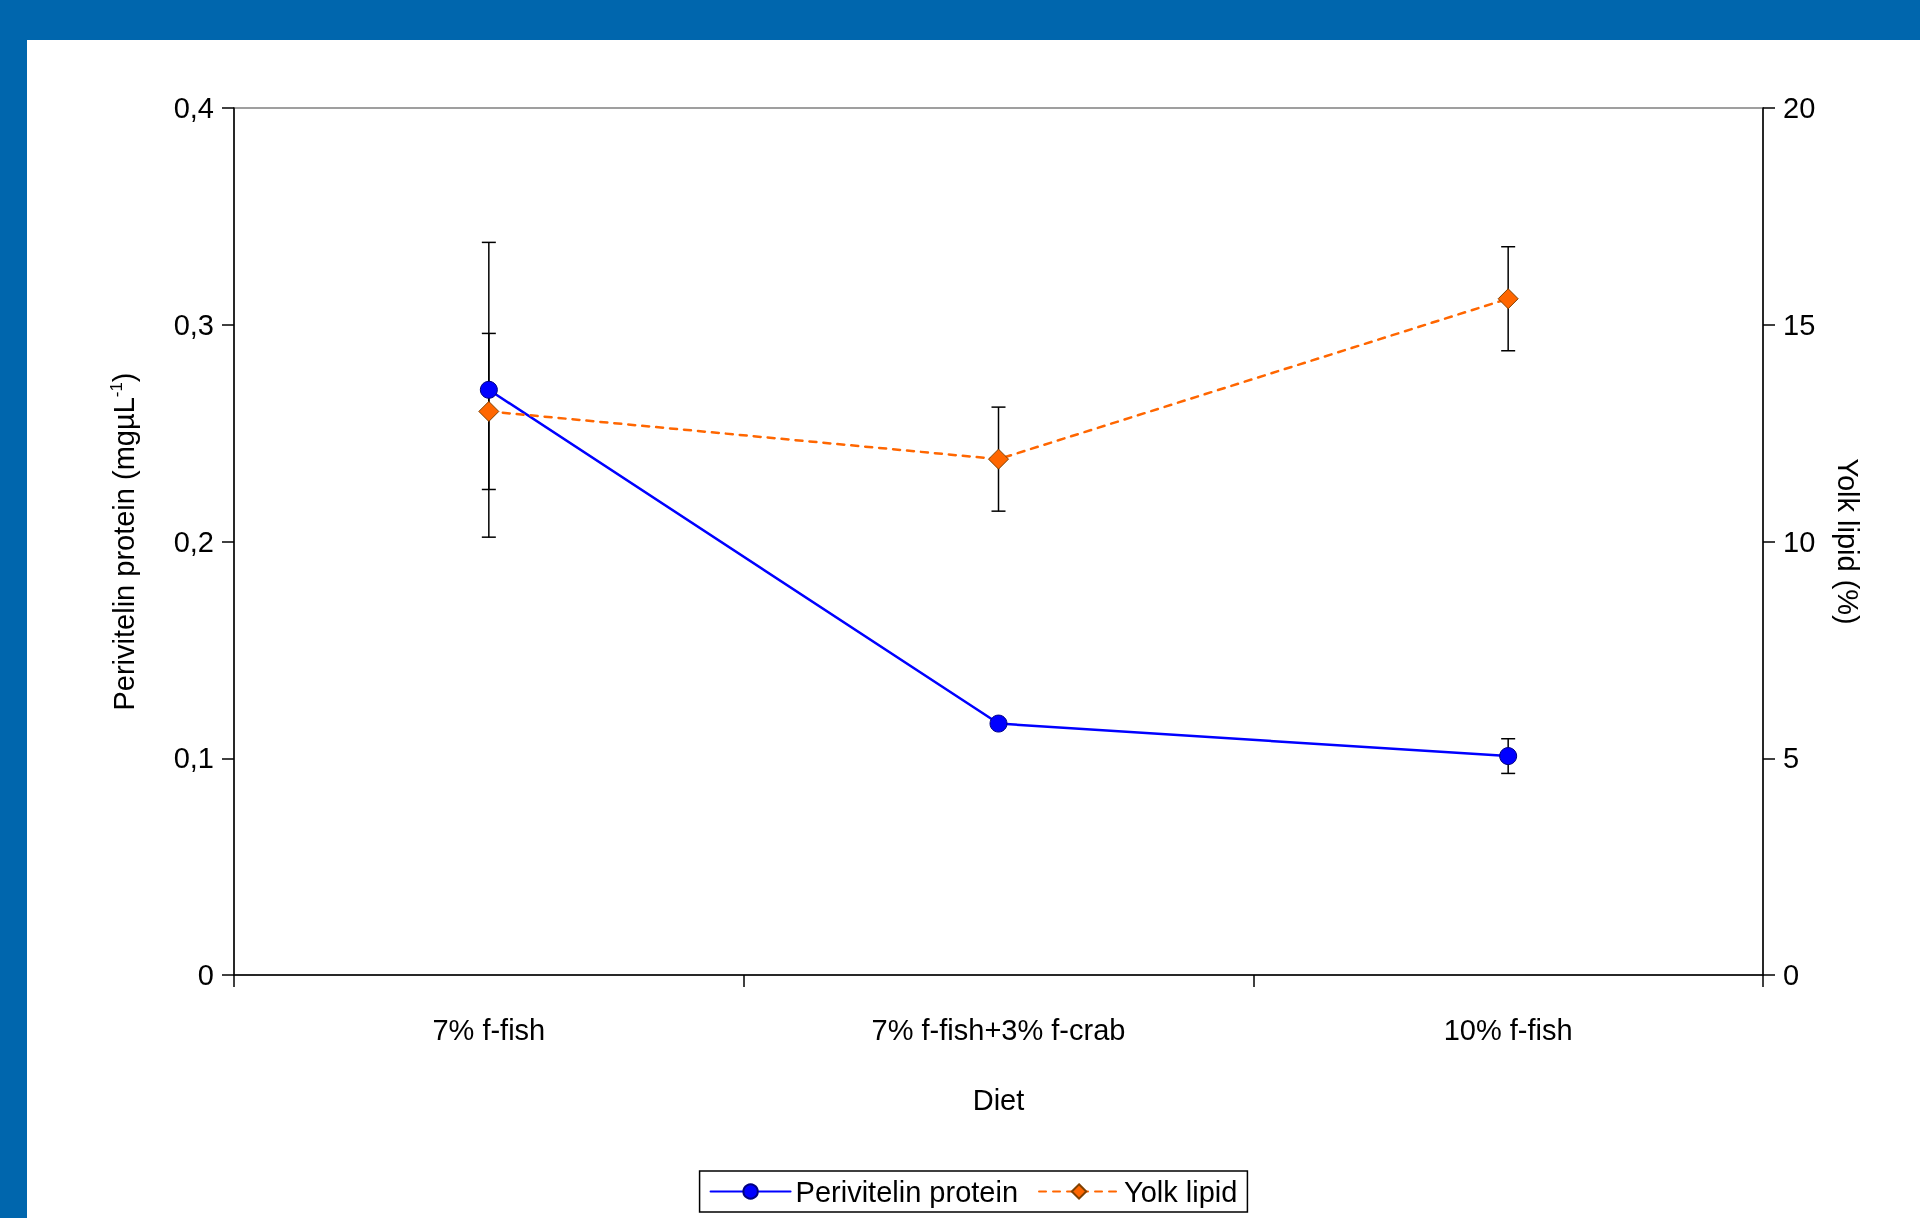 The width and height of the screenshot is (1920, 1218). Describe the element at coordinates (193, 758) in the screenshot. I see `y-tick-label: 0,1` at that location.